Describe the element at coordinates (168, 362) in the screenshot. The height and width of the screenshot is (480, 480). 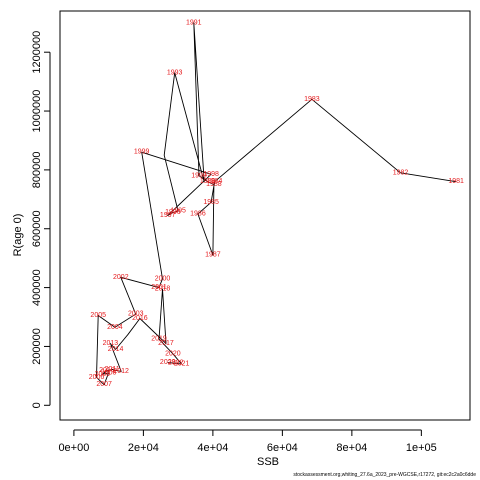
I see `point-label-2023: 2023` at that location.